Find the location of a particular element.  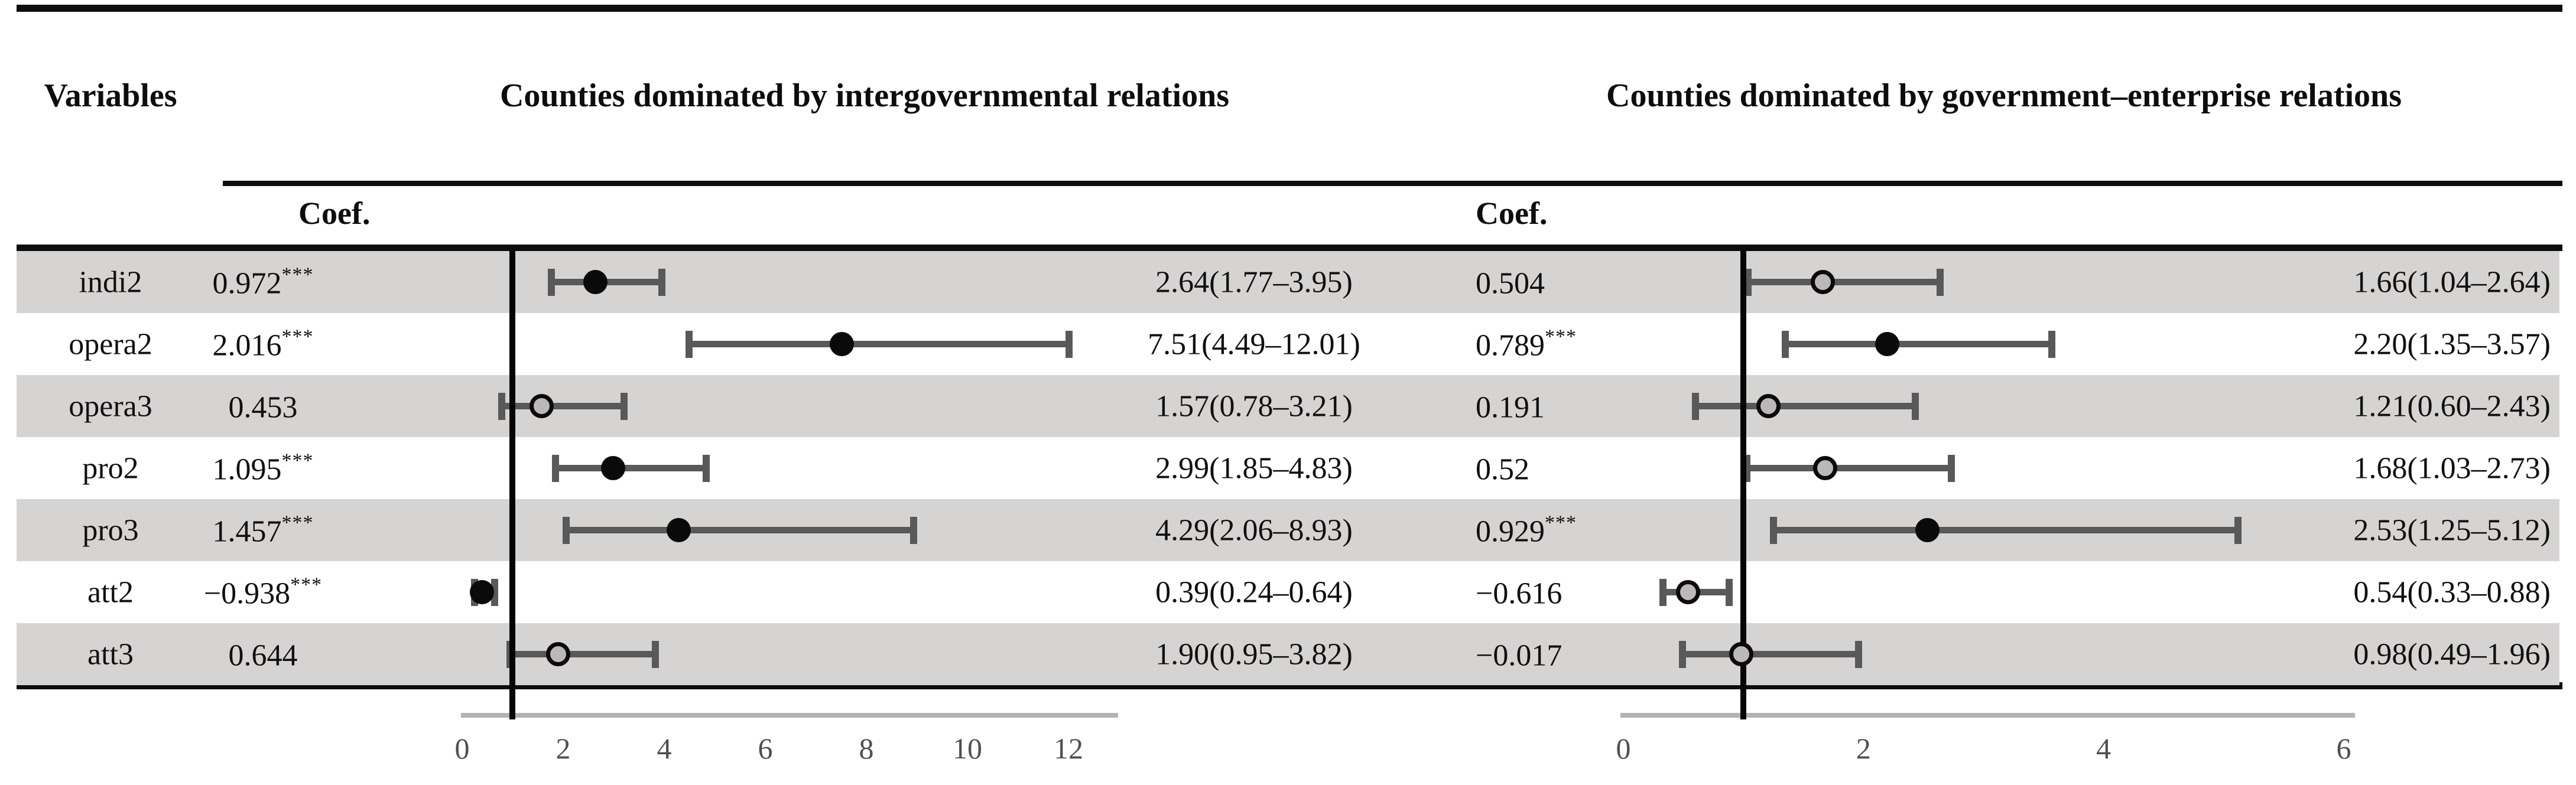

left-or-ci-label: 2.99(1.85–4.83) is located at coordinates (1254, 468).